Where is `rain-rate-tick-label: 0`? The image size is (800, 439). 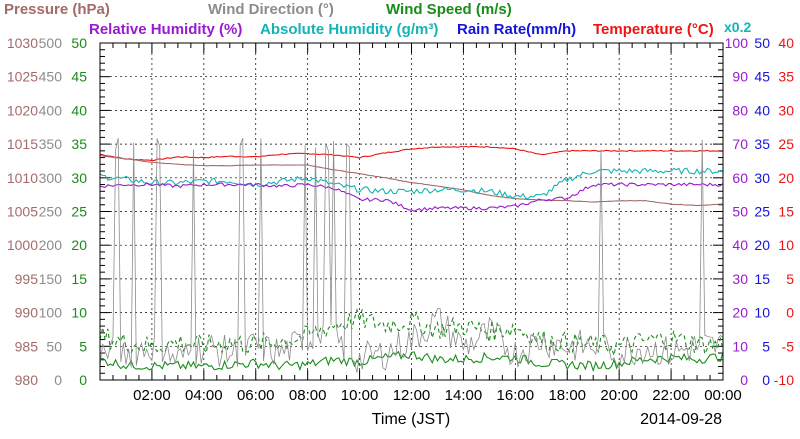 rain-rate-tick-label: 0 is located at coordinates (766, 380).